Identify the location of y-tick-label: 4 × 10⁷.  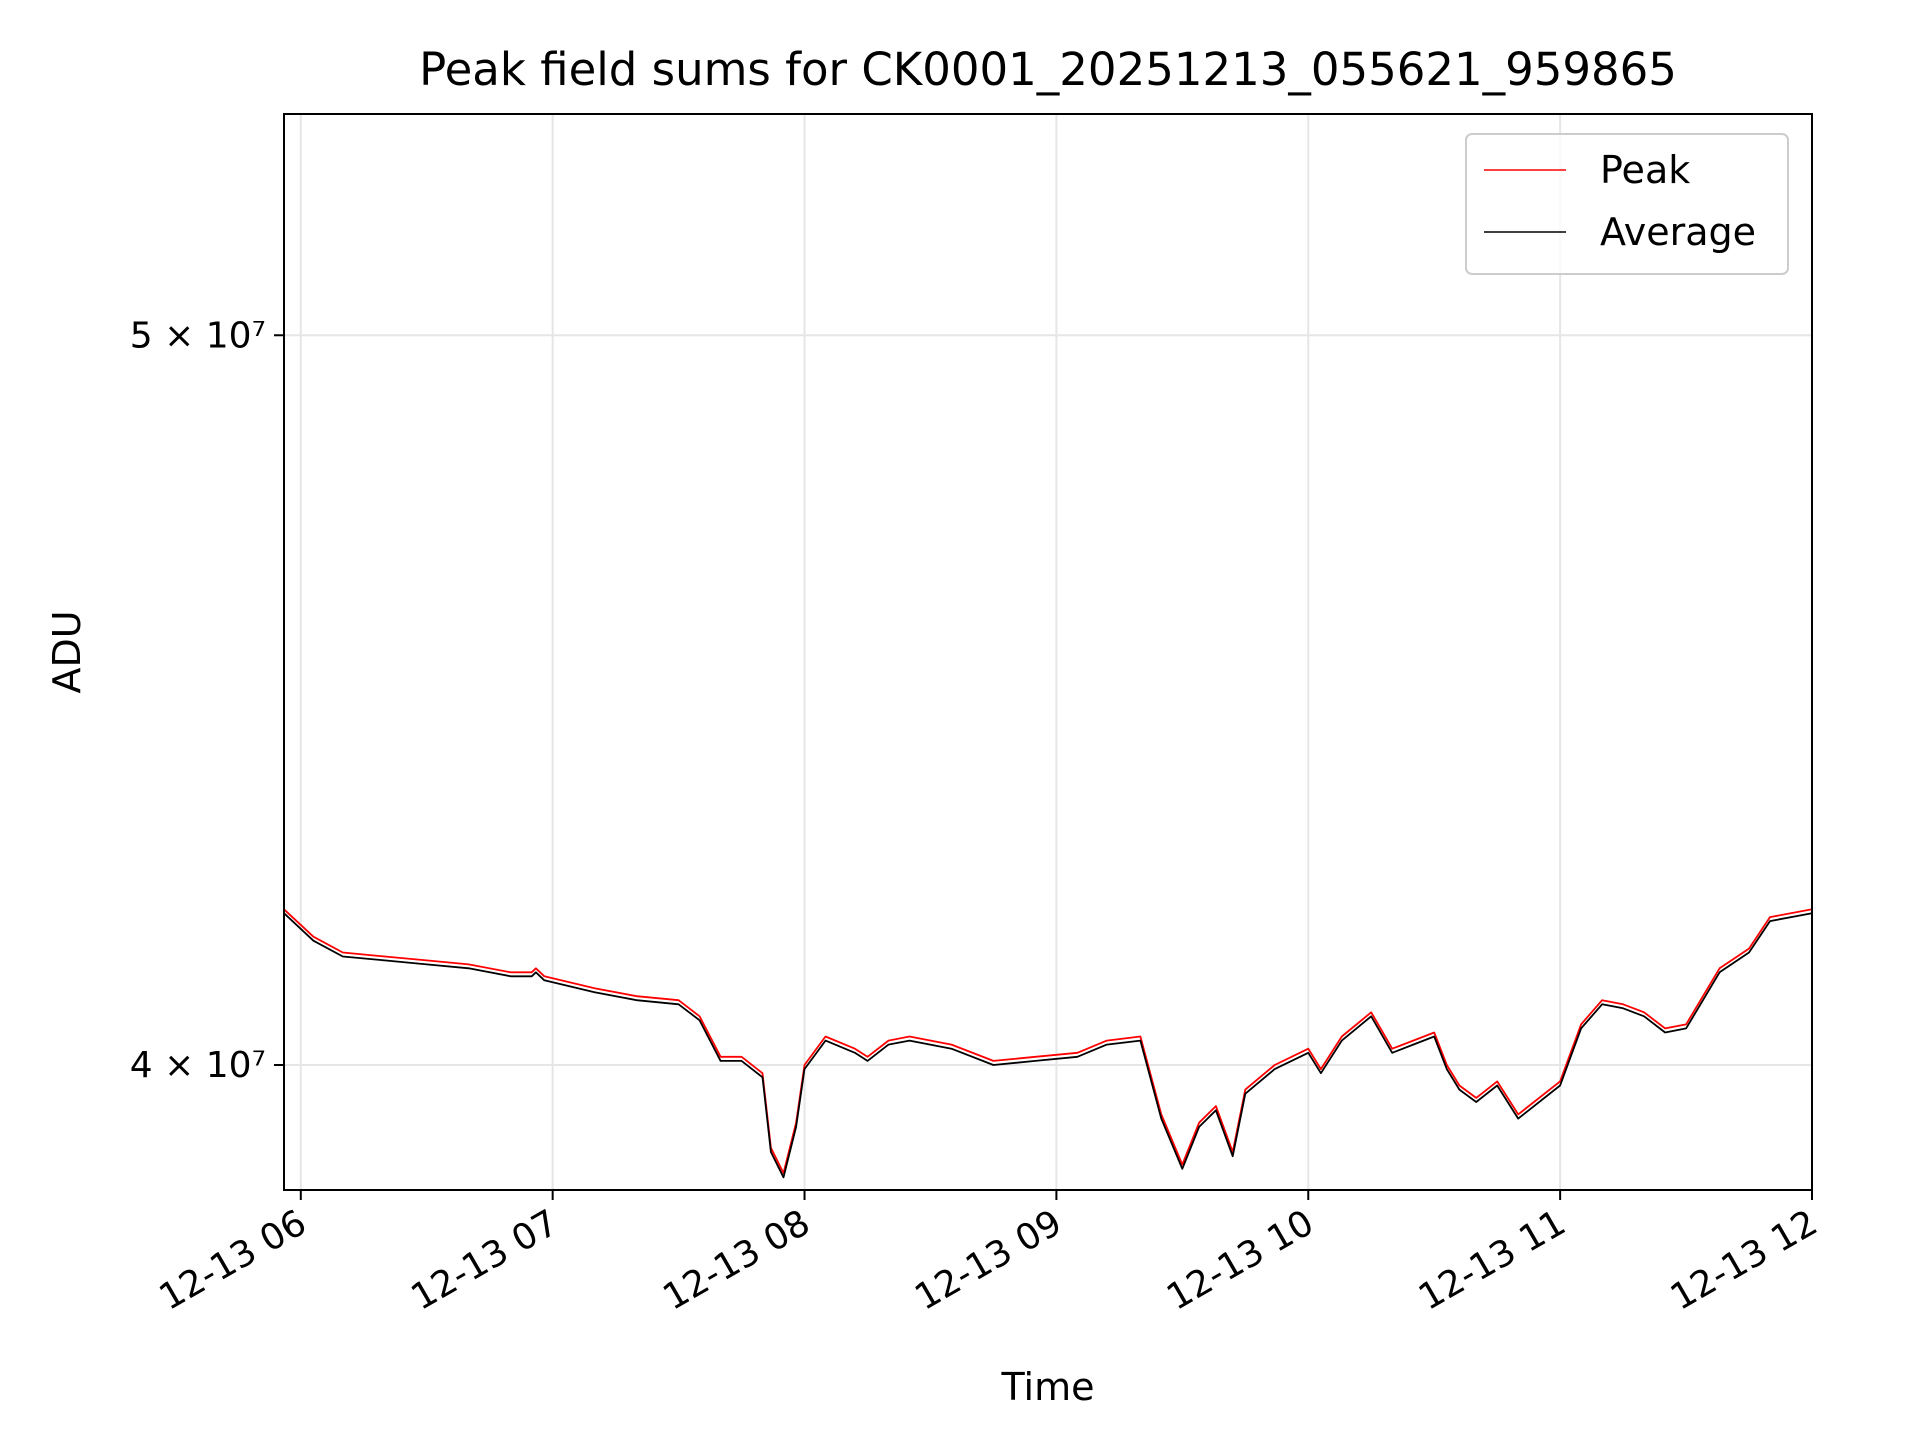
(198, 1065).